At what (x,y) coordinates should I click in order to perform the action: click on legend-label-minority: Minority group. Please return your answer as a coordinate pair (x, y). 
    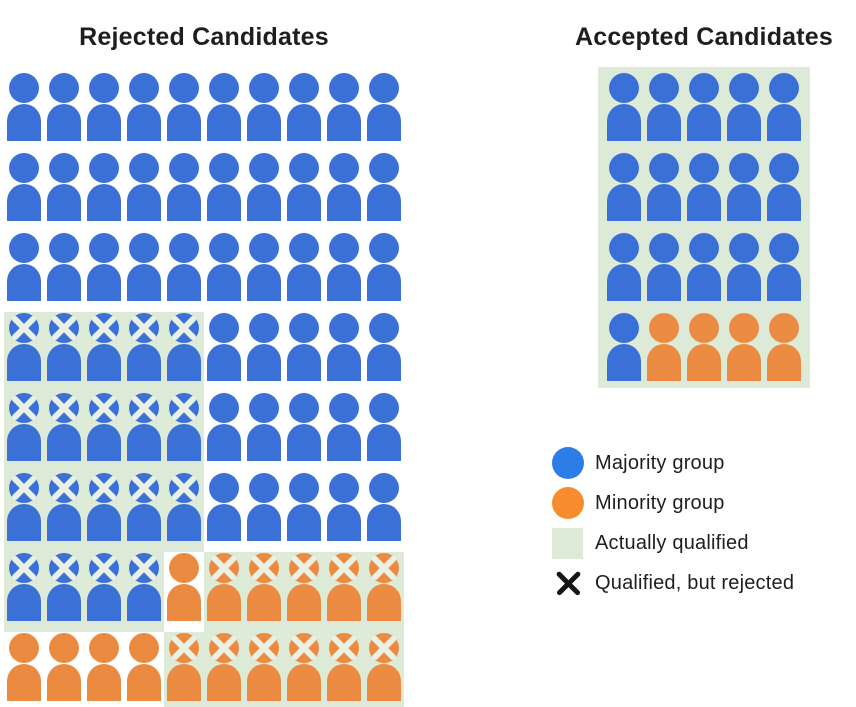
    Looking at the image, I should click on (660, 502).